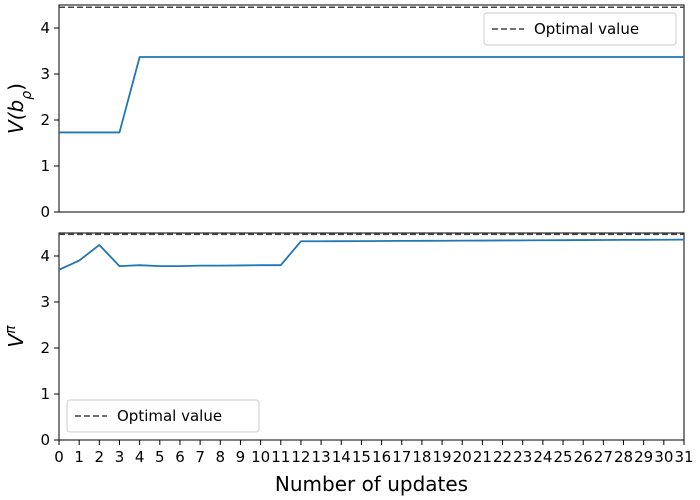 Image resolution: width=700 pixels, height=500 pixels. Describe the element at coordinates (371, 95) in the screenshot. I see `chart0-series-line` at that location.